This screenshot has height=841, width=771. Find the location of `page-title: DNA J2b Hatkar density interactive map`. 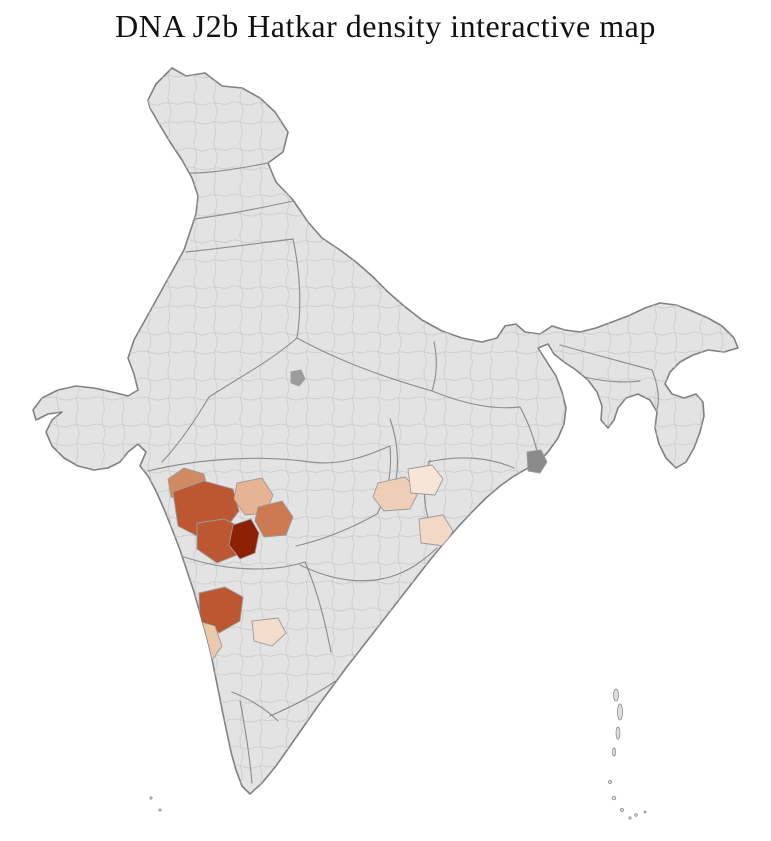

page-title: DNA J2b Hatkar density interactive map is located at coordinates (385, 26).